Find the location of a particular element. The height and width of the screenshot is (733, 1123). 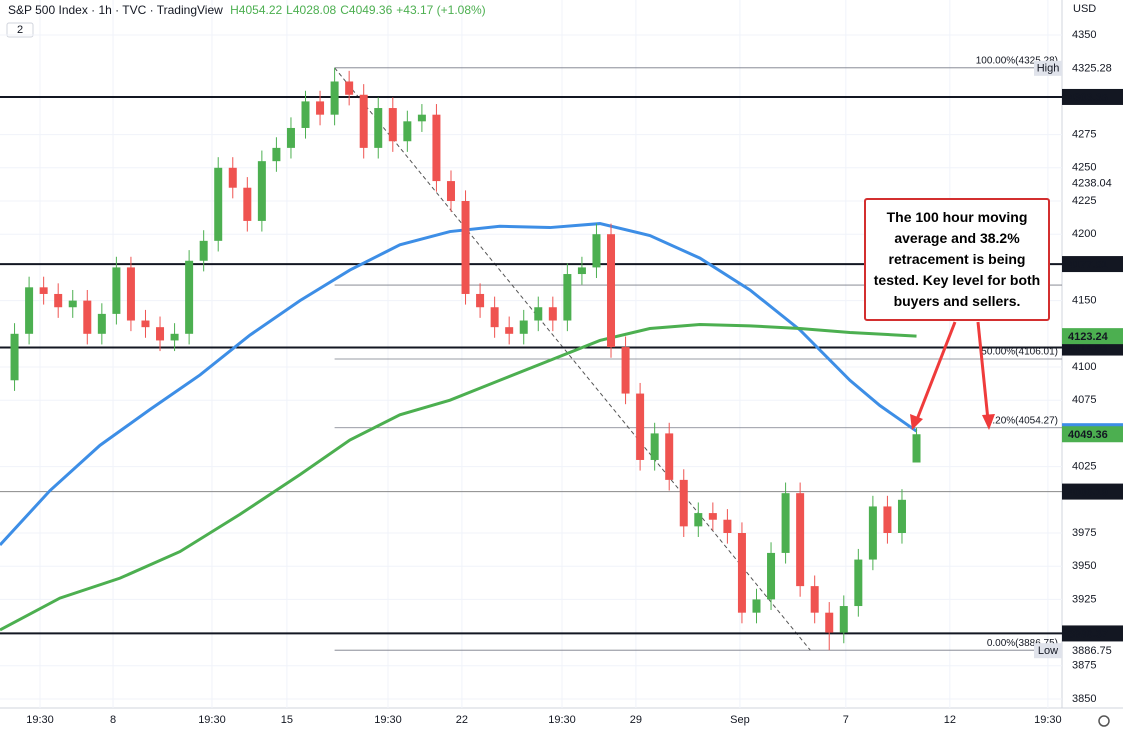

y-tick-label: 4225 is located at coordinates (1084, 201).